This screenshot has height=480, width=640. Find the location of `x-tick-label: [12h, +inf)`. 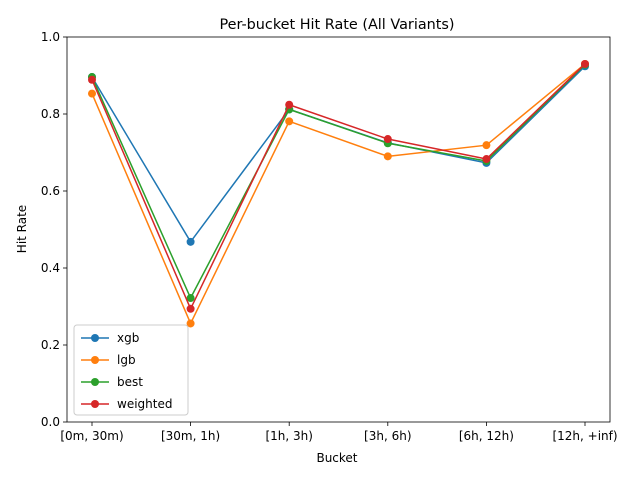

x-tick-label: [12h, +inf) is located at coordinates (584, 436).